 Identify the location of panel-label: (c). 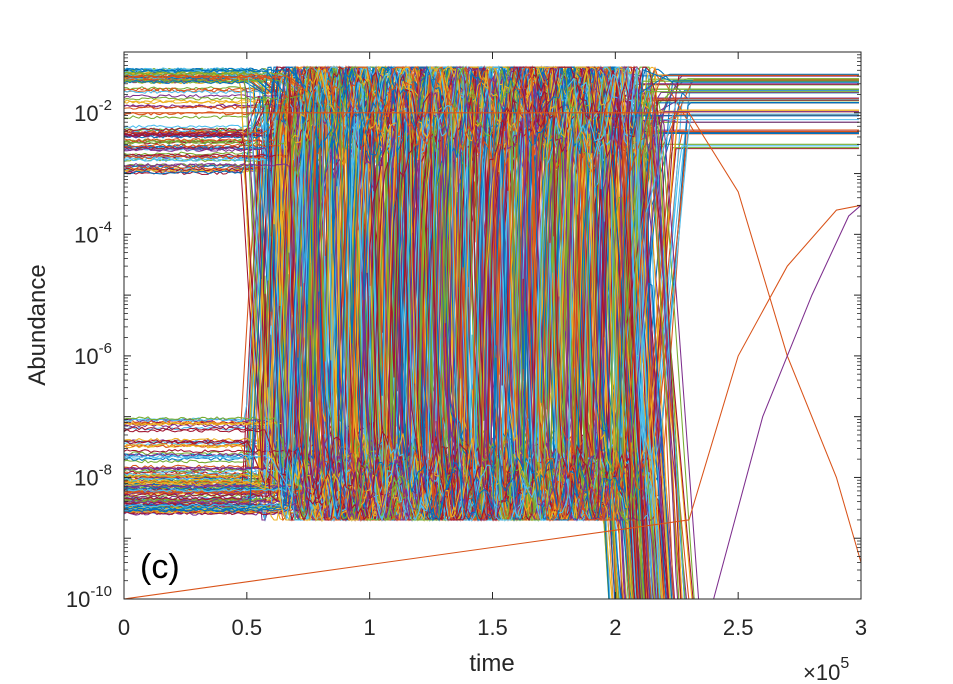
(160, 567).